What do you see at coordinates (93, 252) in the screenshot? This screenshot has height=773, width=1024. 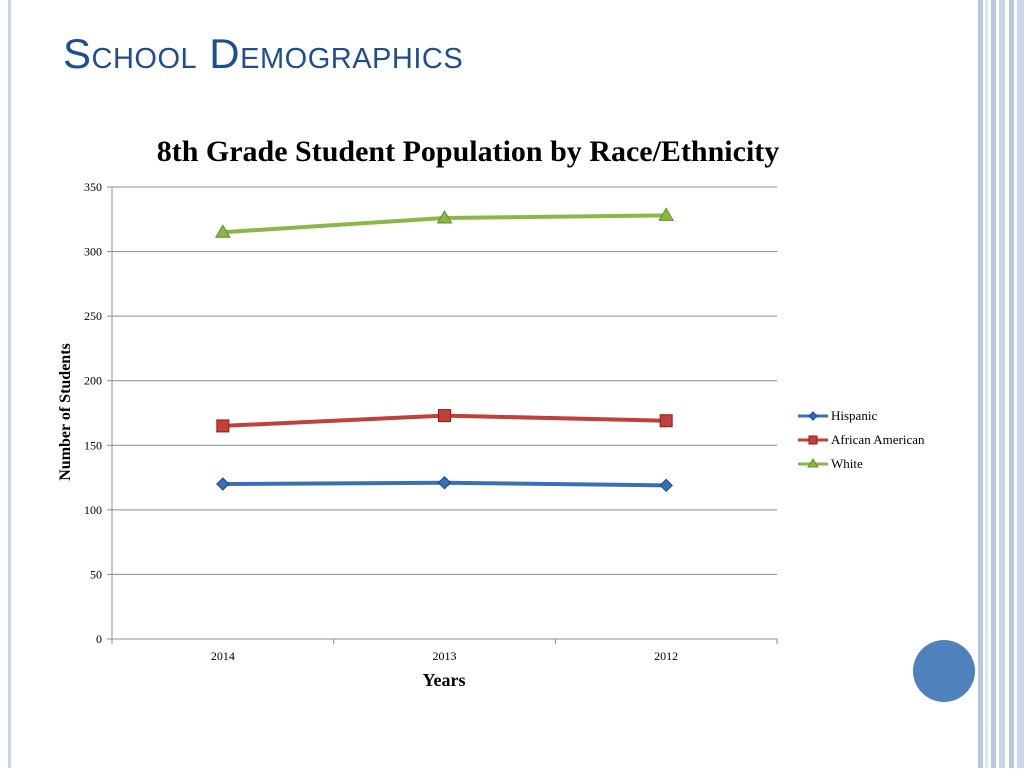 I see `y-tick-label: 300` at bounding box center [93, 252].